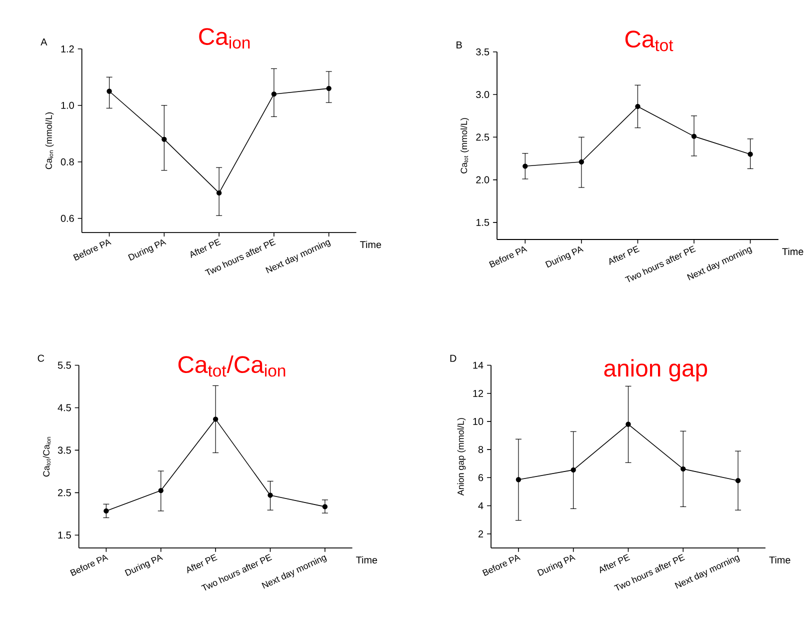 This screenshot has width=807, height=642. What do you see at coordinates (67, 218) in the screenshot?
I see `y-tick-label: 0.6` at bounding box center [67, 218].